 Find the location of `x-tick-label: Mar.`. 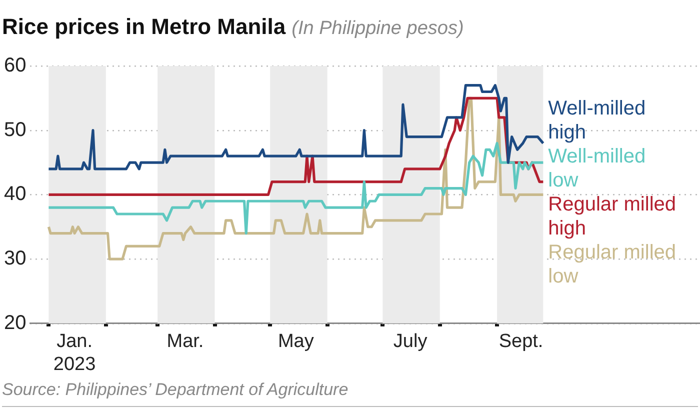

x-tick-label: Mar. is located at coordinates (185, 341).